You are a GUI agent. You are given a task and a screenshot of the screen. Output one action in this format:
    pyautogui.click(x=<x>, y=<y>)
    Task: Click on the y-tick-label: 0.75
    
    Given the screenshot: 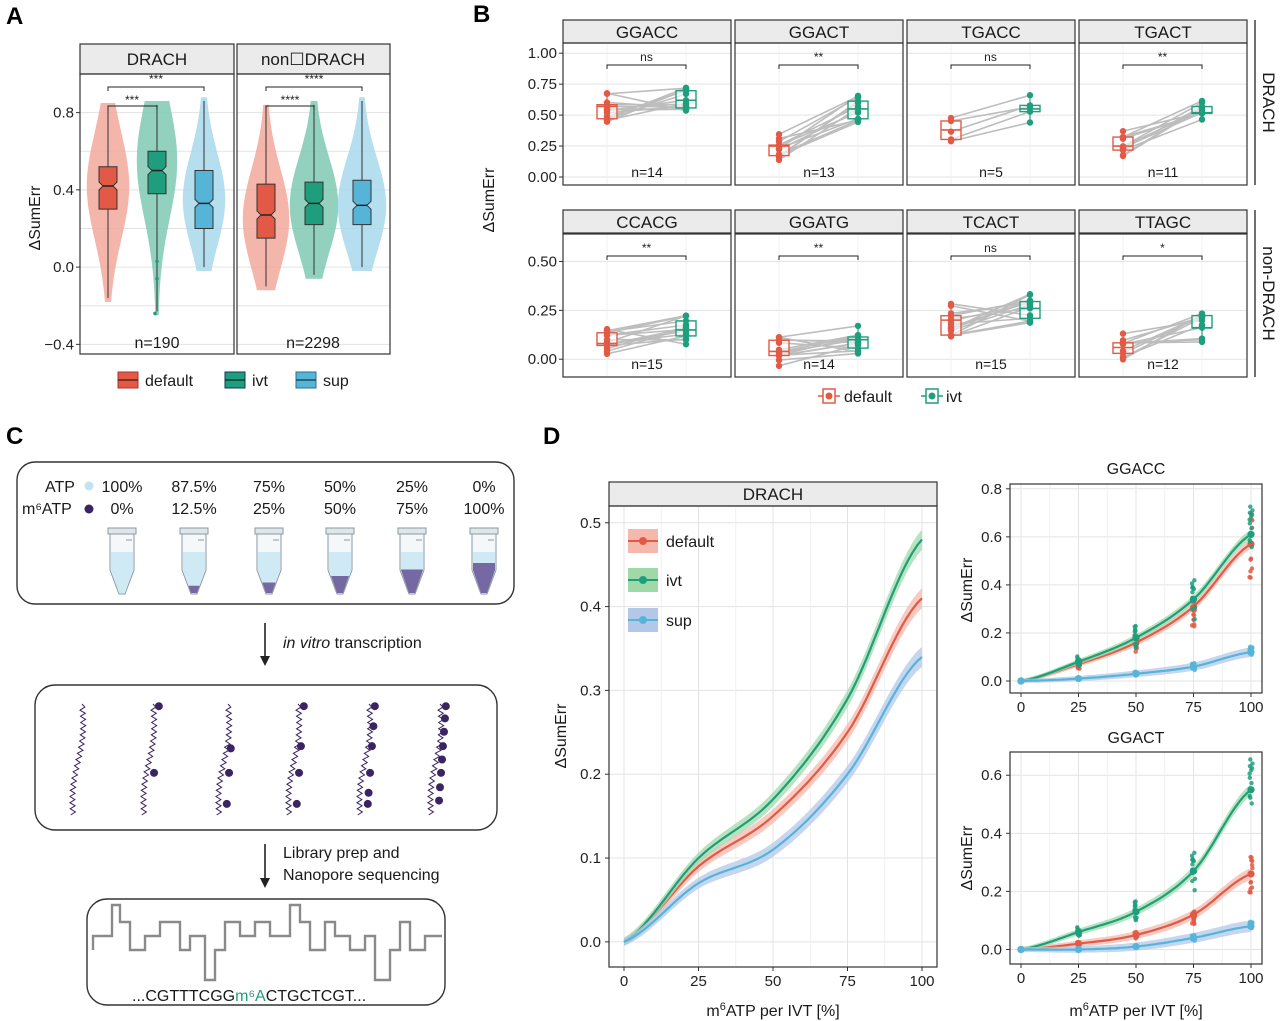 What is the action you would take?
    pyautogui.click(x=542, y=84)
    